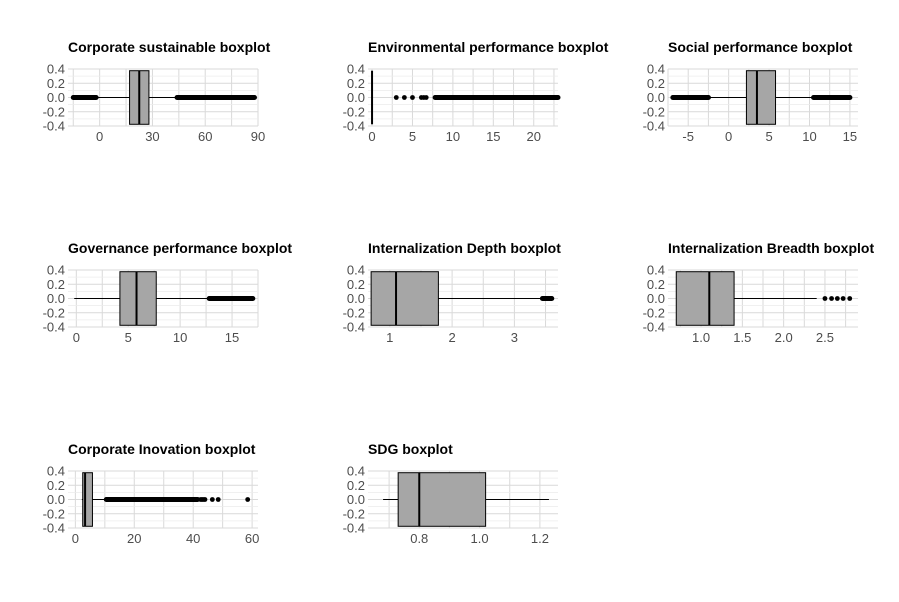 The width and height of the screenshot is (899, 602). What do you see at coordinates (540, 538) in the screenshot?
I see `x-tick-label: 1.2` at bounding box center [540, 538].